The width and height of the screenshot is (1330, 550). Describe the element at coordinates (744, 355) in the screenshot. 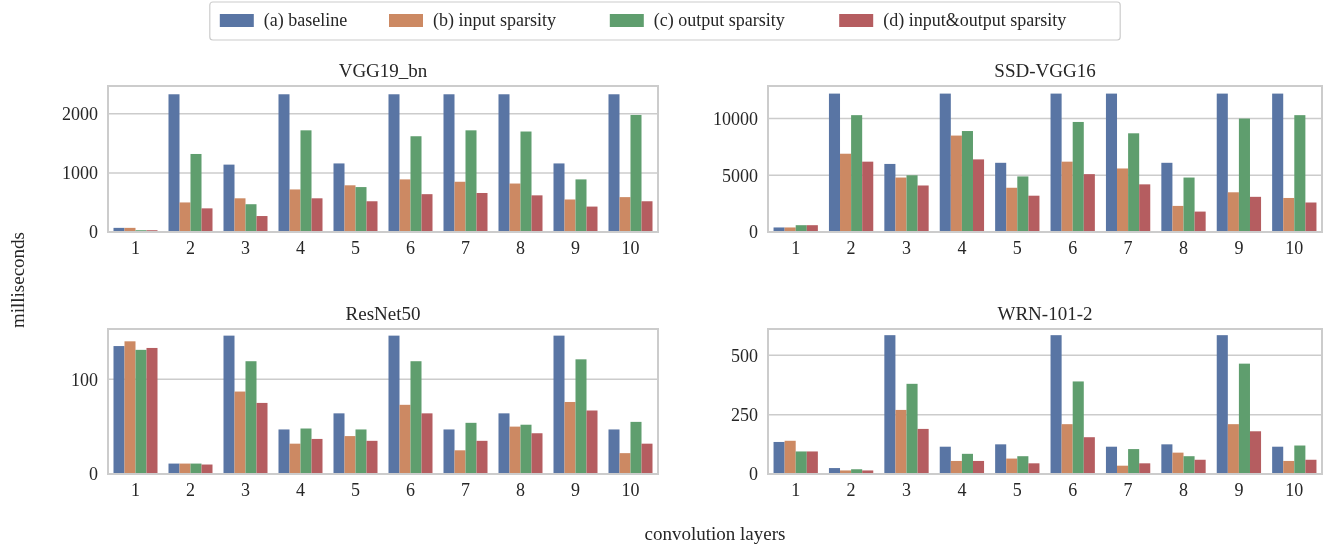

I see `y-tick-label: 500` at that location.